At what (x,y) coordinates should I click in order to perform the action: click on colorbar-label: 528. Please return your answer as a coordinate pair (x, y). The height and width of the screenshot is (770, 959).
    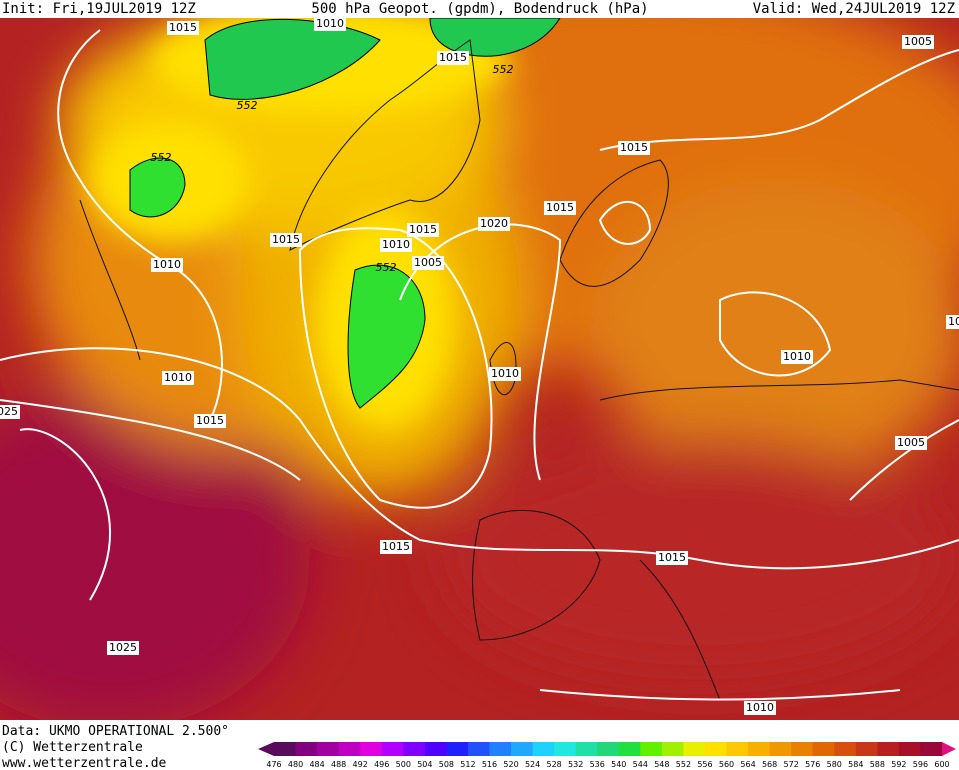
    Looking at the image, I should click on (553, 764).